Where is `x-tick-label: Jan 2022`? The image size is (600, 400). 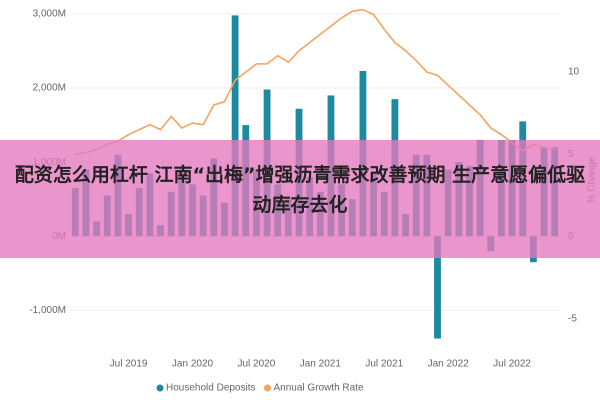 x-tick-label: Jan 2022 is located at coordinates (449, 364).